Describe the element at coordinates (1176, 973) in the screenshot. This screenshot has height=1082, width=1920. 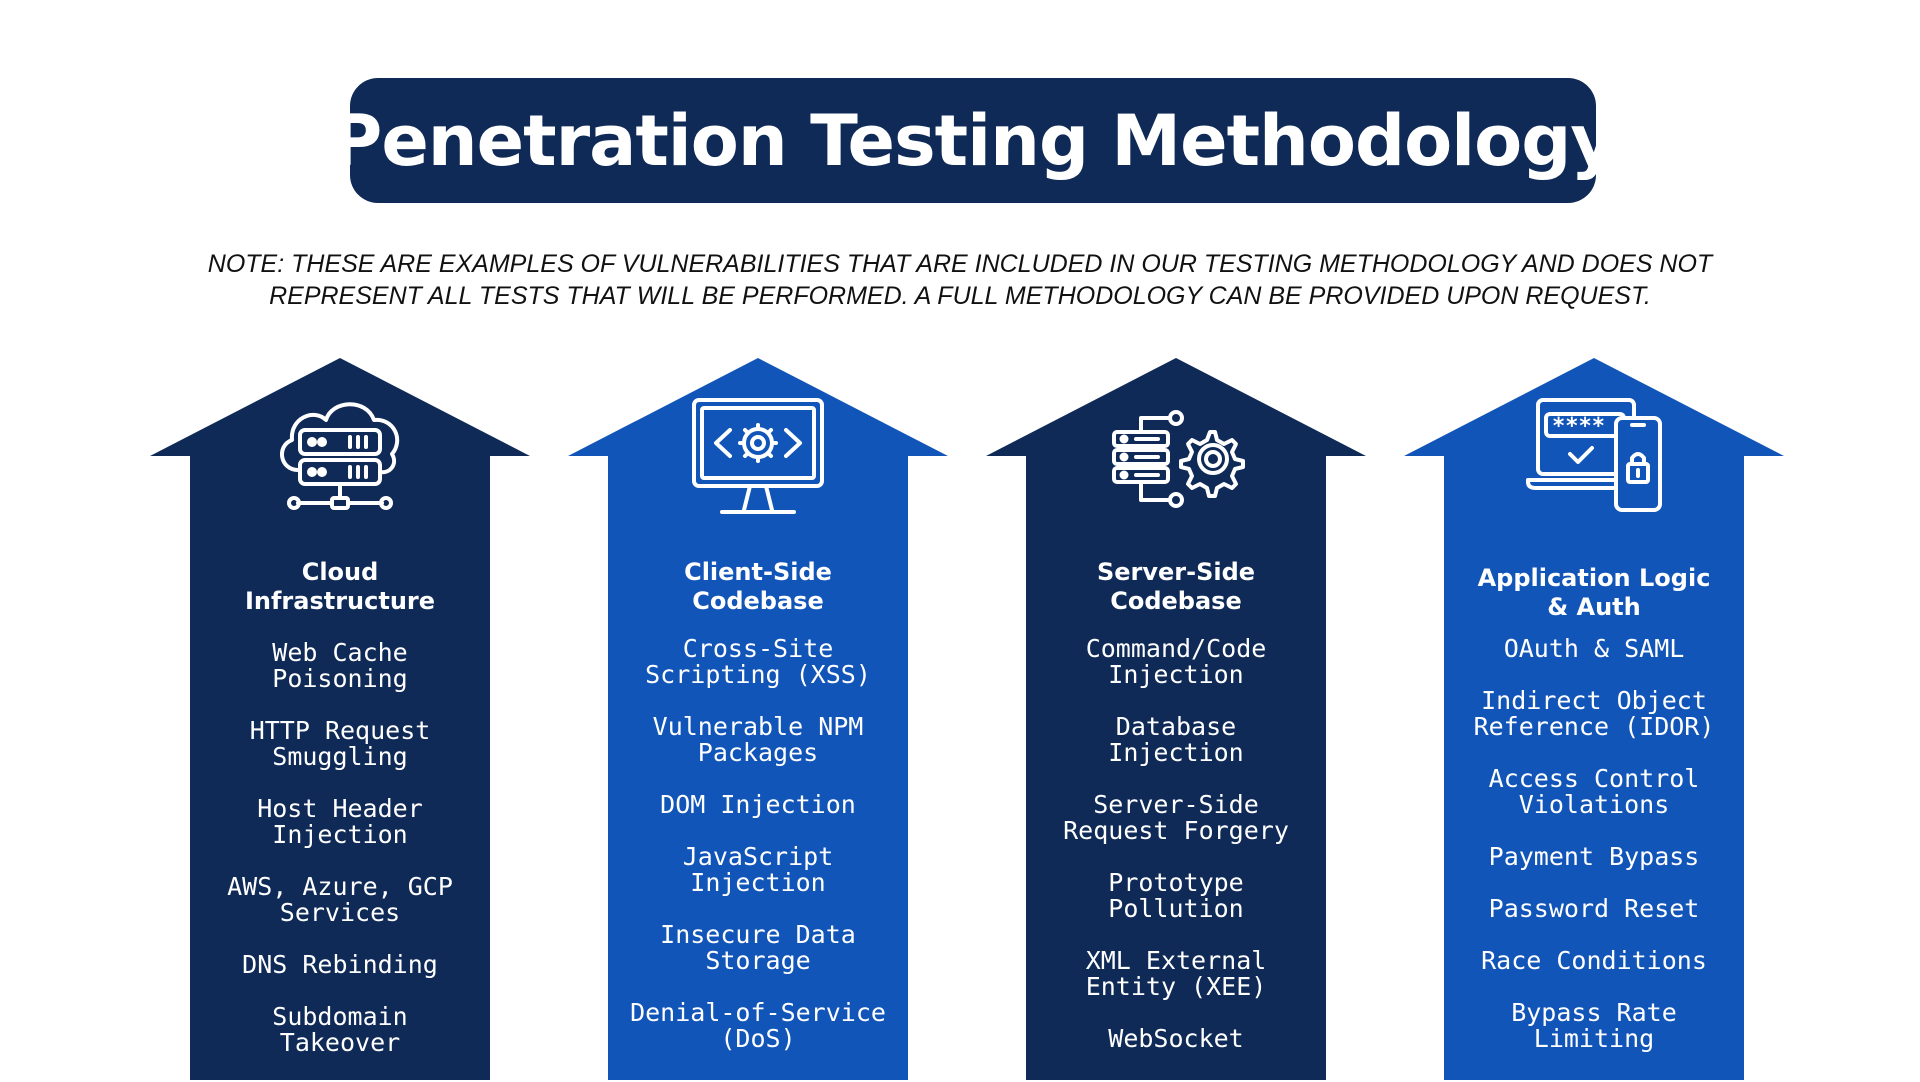
I see `list-item: XML External Entity (XEE)` at that location.